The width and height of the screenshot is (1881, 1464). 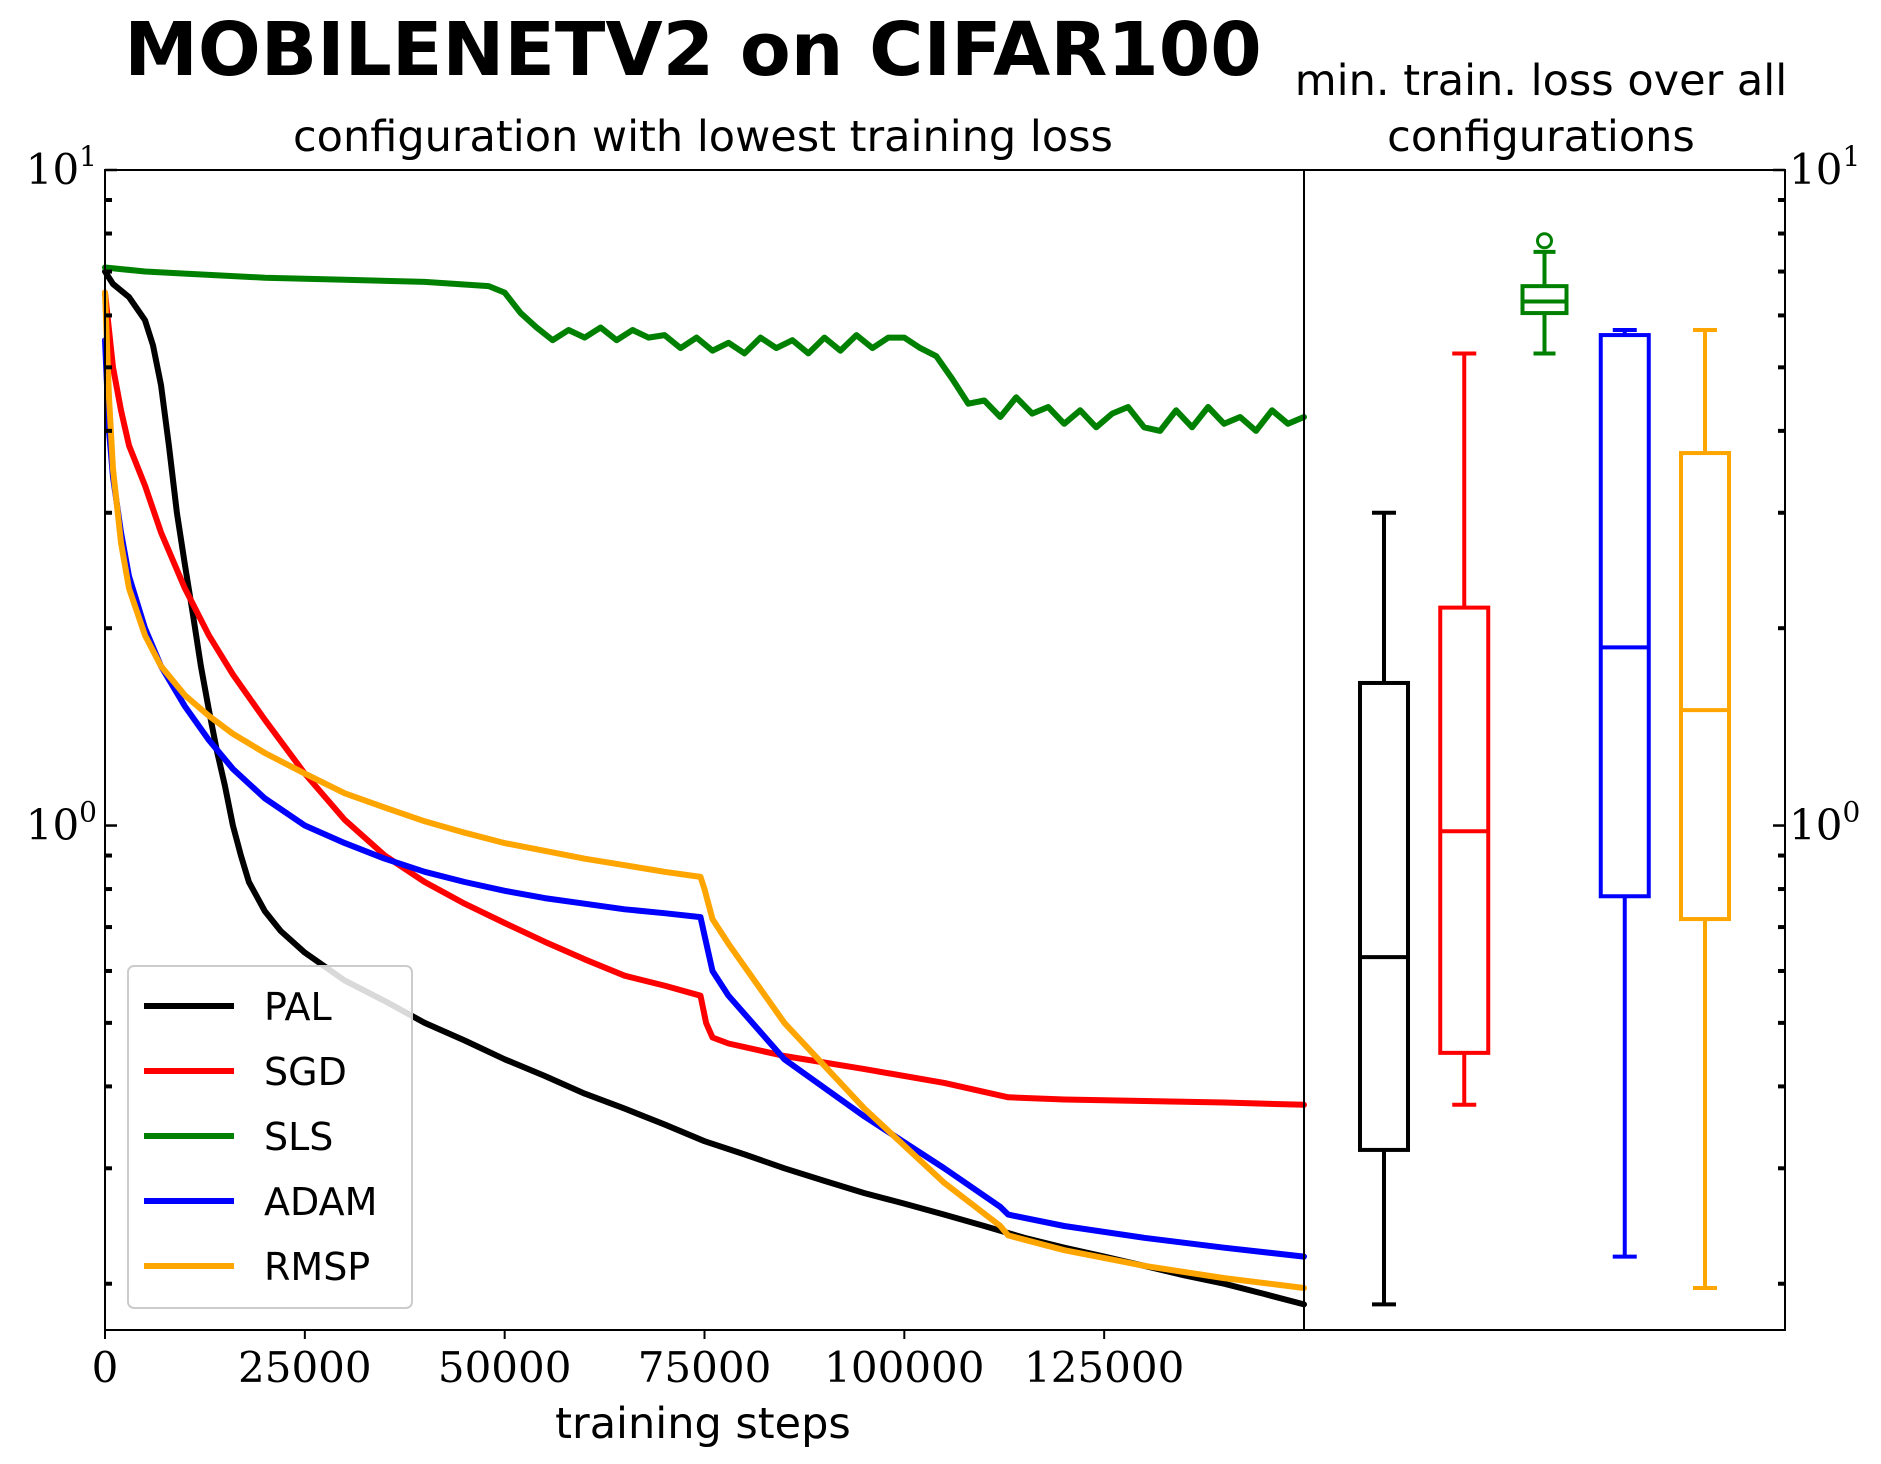 I want to click on x-axis-label: training steps, so click(x=703, y=1424).